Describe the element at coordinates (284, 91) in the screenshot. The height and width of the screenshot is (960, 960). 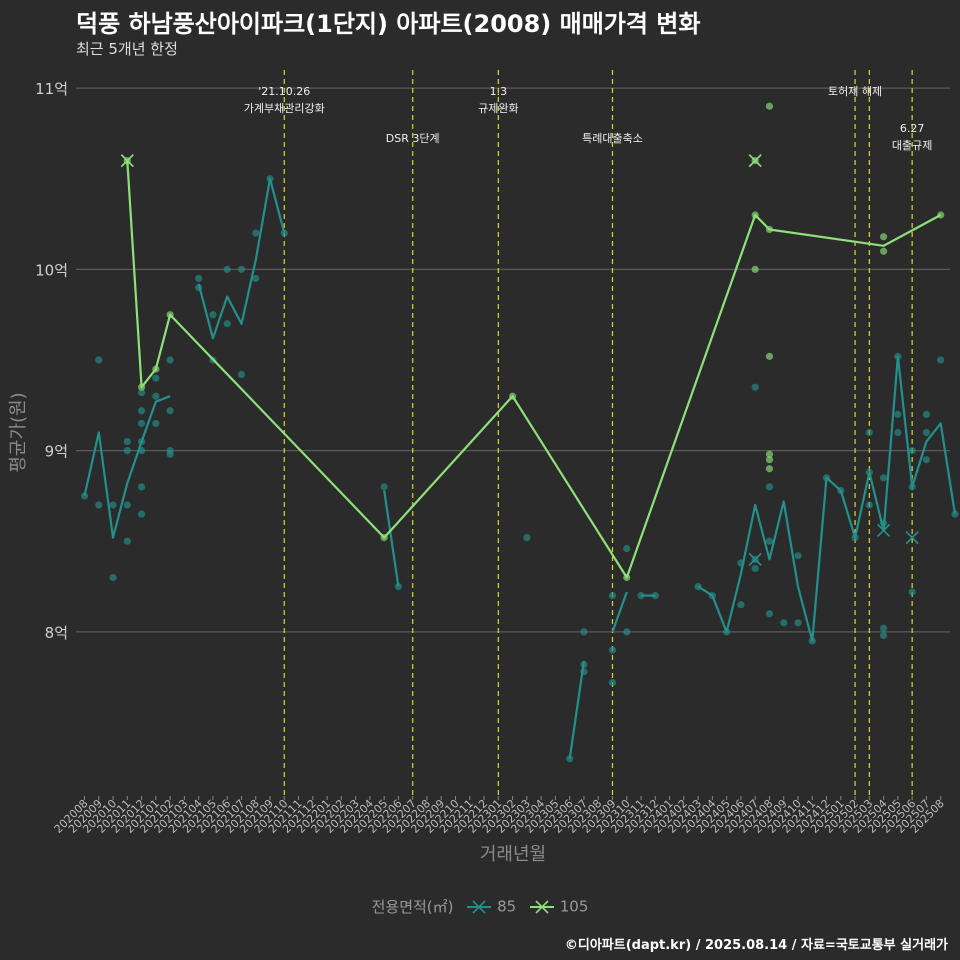
I see `event-label-line: '21.10.26` at that location.